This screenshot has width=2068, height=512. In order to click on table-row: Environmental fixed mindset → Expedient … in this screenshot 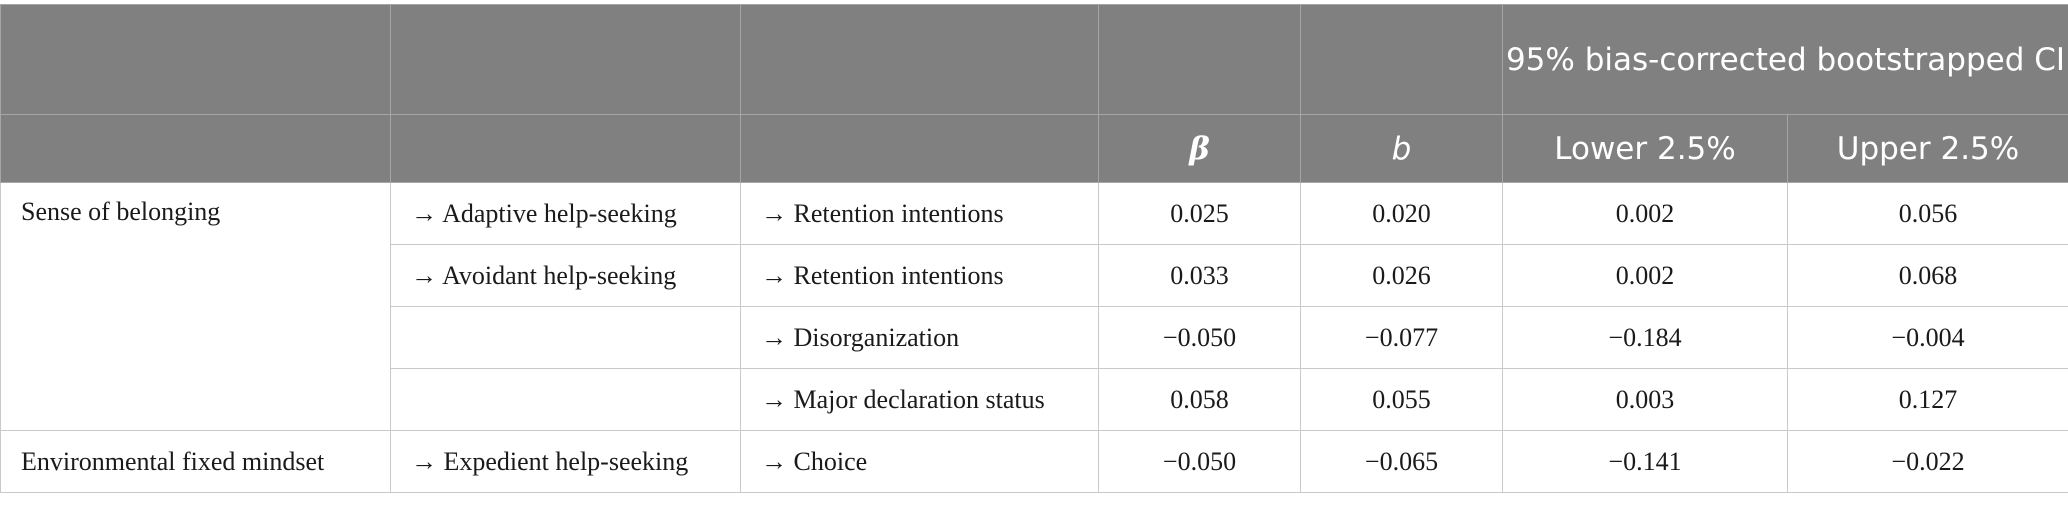, I will do `click(1034, 461)`.